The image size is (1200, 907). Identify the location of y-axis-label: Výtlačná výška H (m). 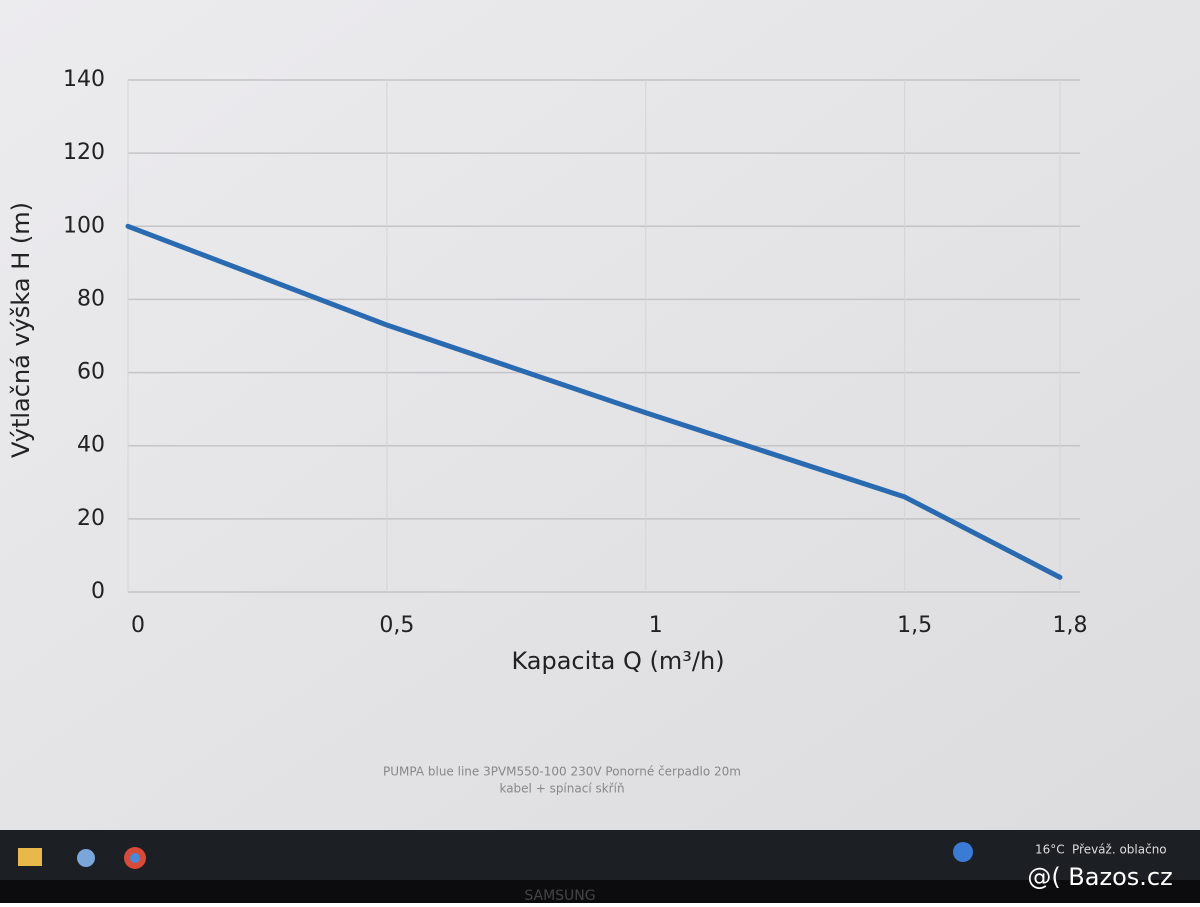
(21, 330).